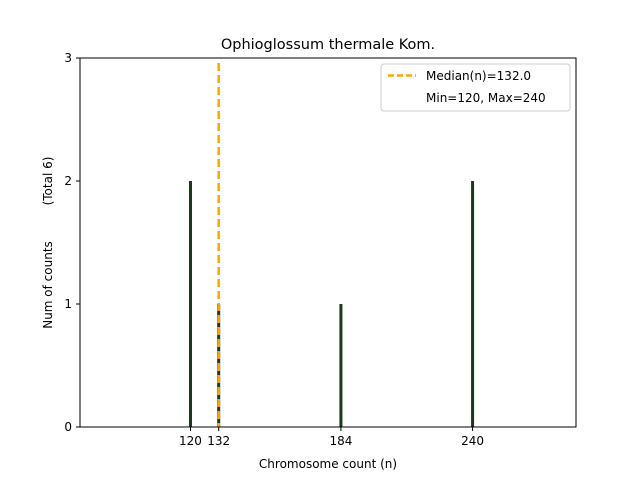 The width and height of the screenshot is (640, 480). Describe the element at coordinates (190, 441) in the screenshot. I see `x-tick-label-120: 120` at that location.